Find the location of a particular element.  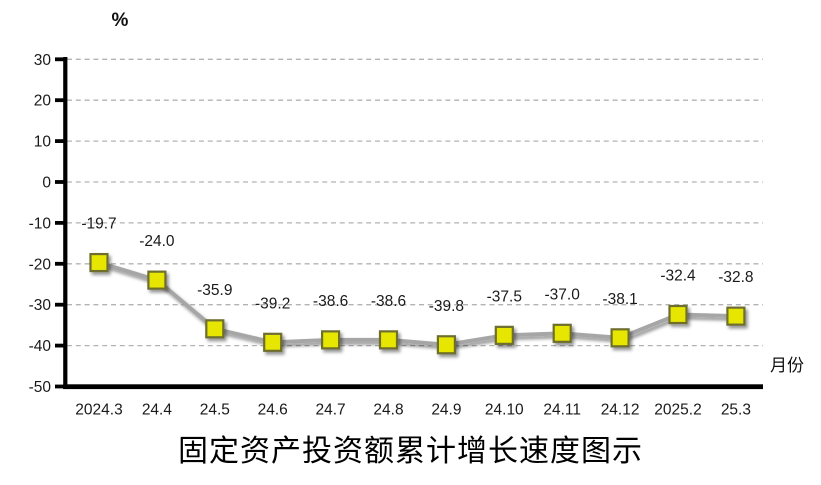

y-axis-unit-label: % is located at coordinates (120, 20).